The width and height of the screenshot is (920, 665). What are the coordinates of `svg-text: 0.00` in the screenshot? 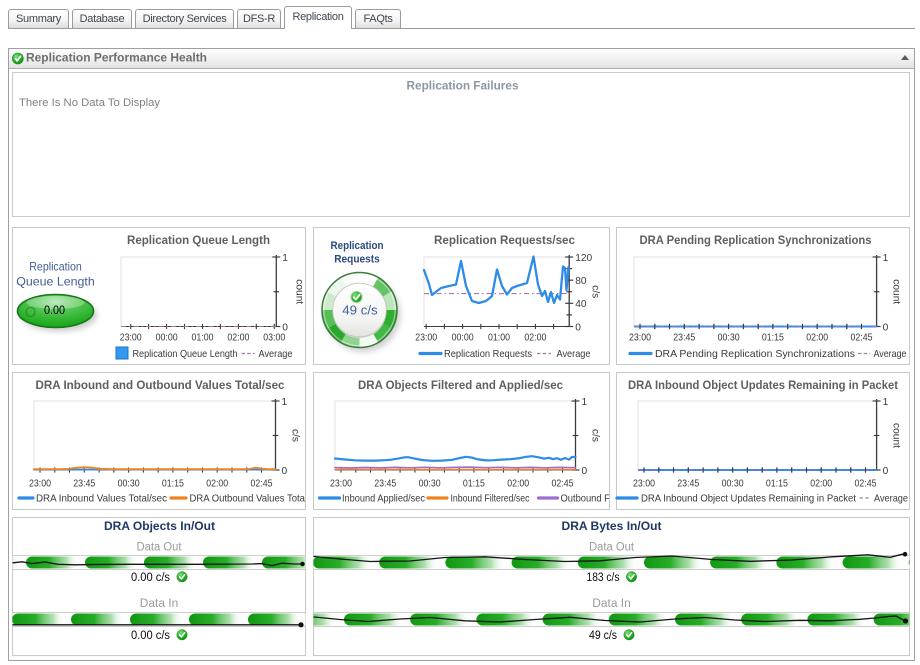 It's located at (54, 310).